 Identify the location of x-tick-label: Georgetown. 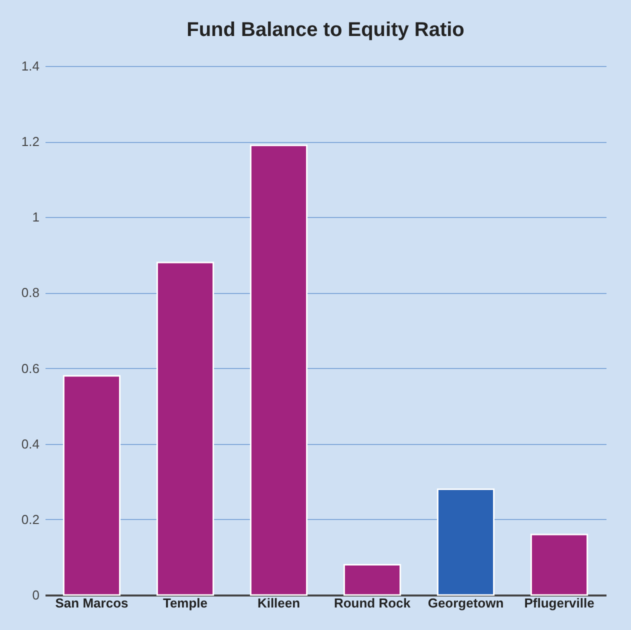
(466, 603).